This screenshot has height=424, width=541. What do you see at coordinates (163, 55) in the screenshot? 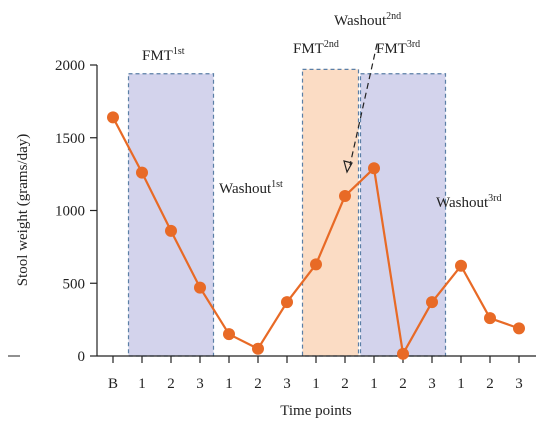
I see `fmt1-label: FMT1st` at bounding box center [163, 55].